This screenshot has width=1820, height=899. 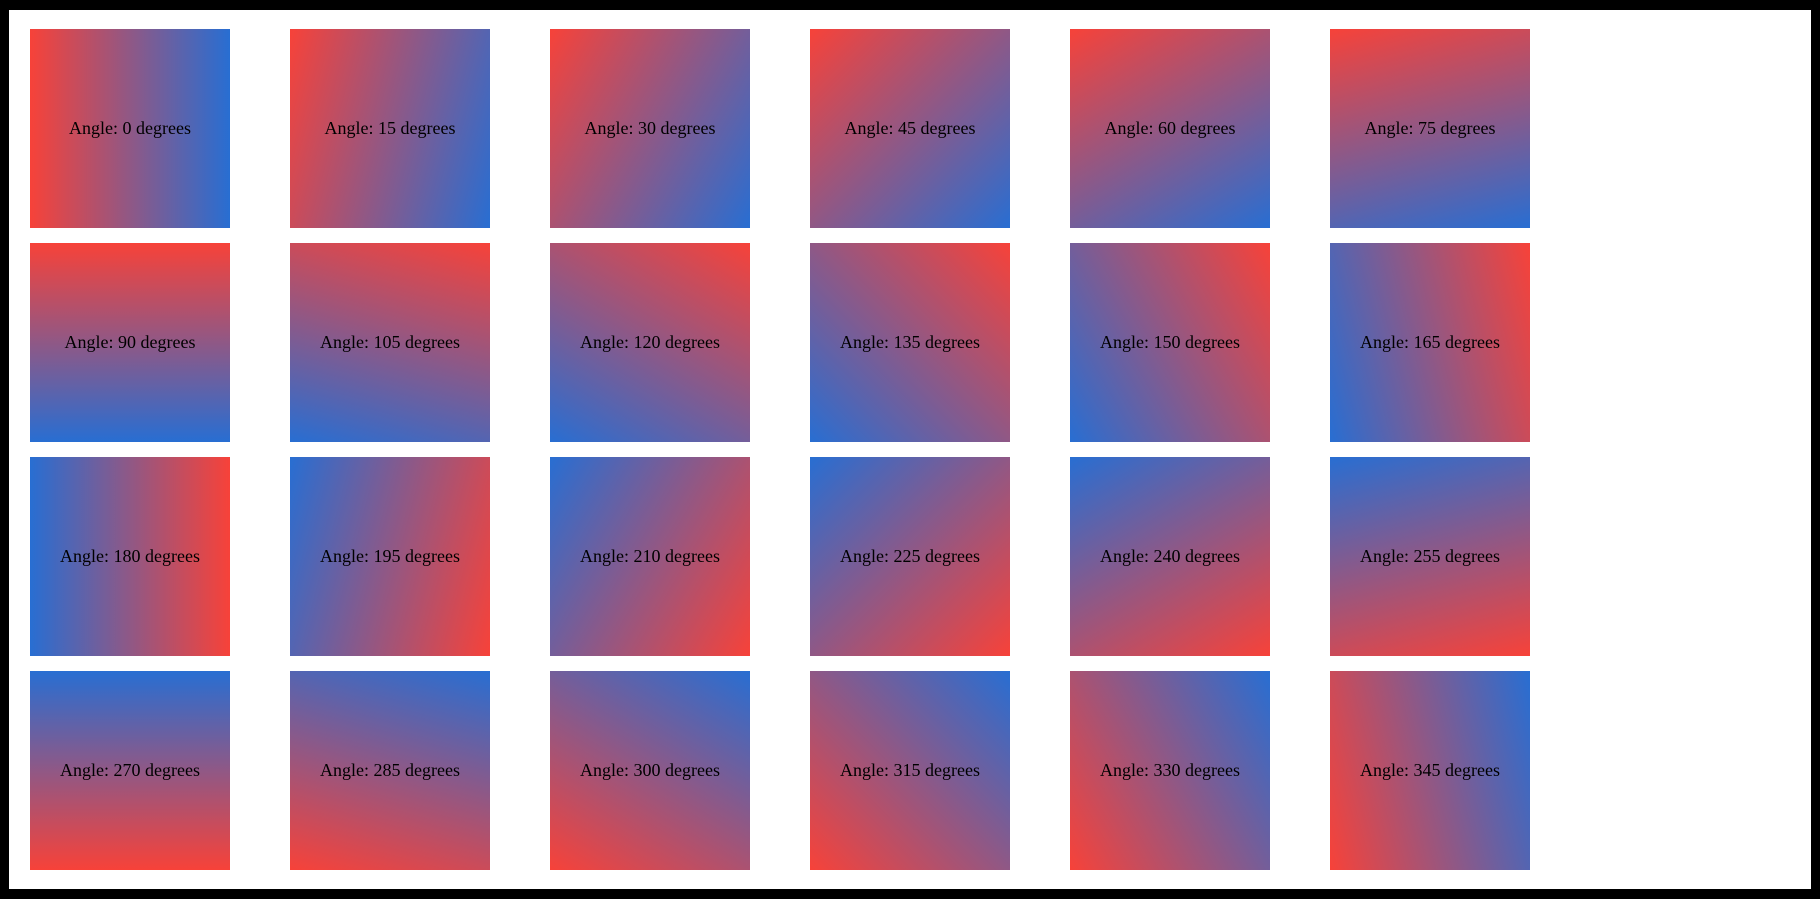 I want to click on gradient-tile: Angle: 225 degrees, so click(x=910, y=556).